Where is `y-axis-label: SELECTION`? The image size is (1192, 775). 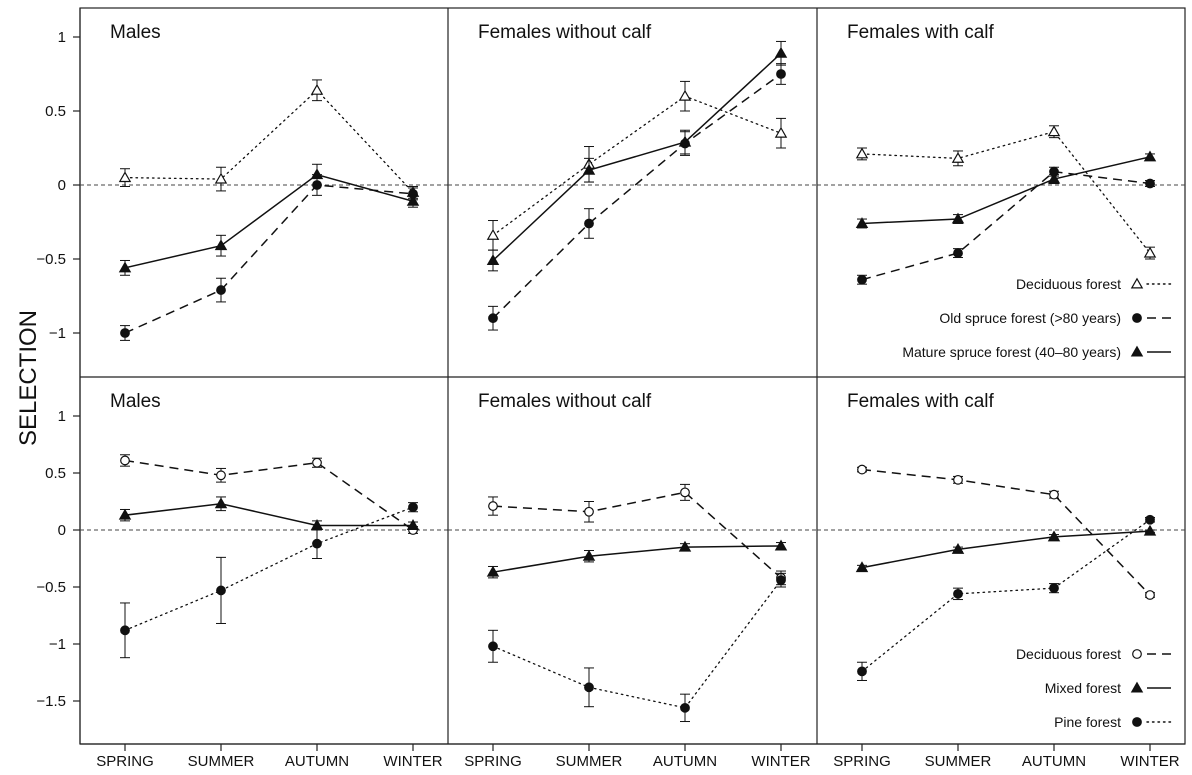
y-axis-label: SELECTION is located at coordinates (28, 378).